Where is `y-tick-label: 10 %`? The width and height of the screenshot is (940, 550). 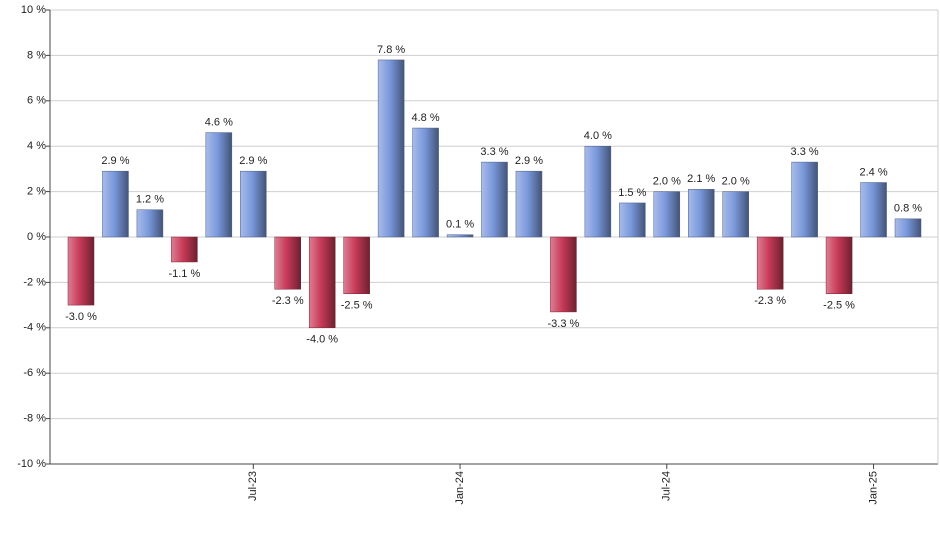
y-tick-label: 10 % is located at coordinates (33, 10).